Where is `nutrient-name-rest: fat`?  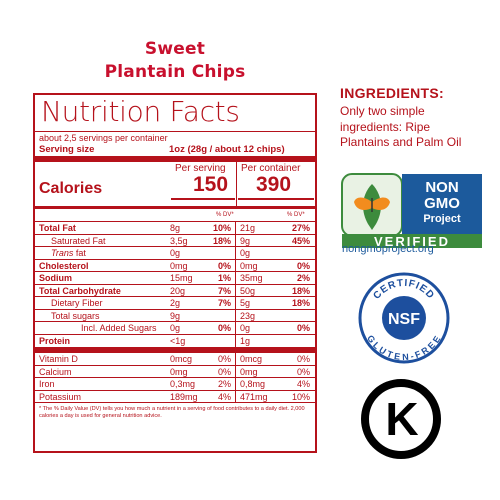 nutrient-name-rest: fat is located at coordinates (79, 253).